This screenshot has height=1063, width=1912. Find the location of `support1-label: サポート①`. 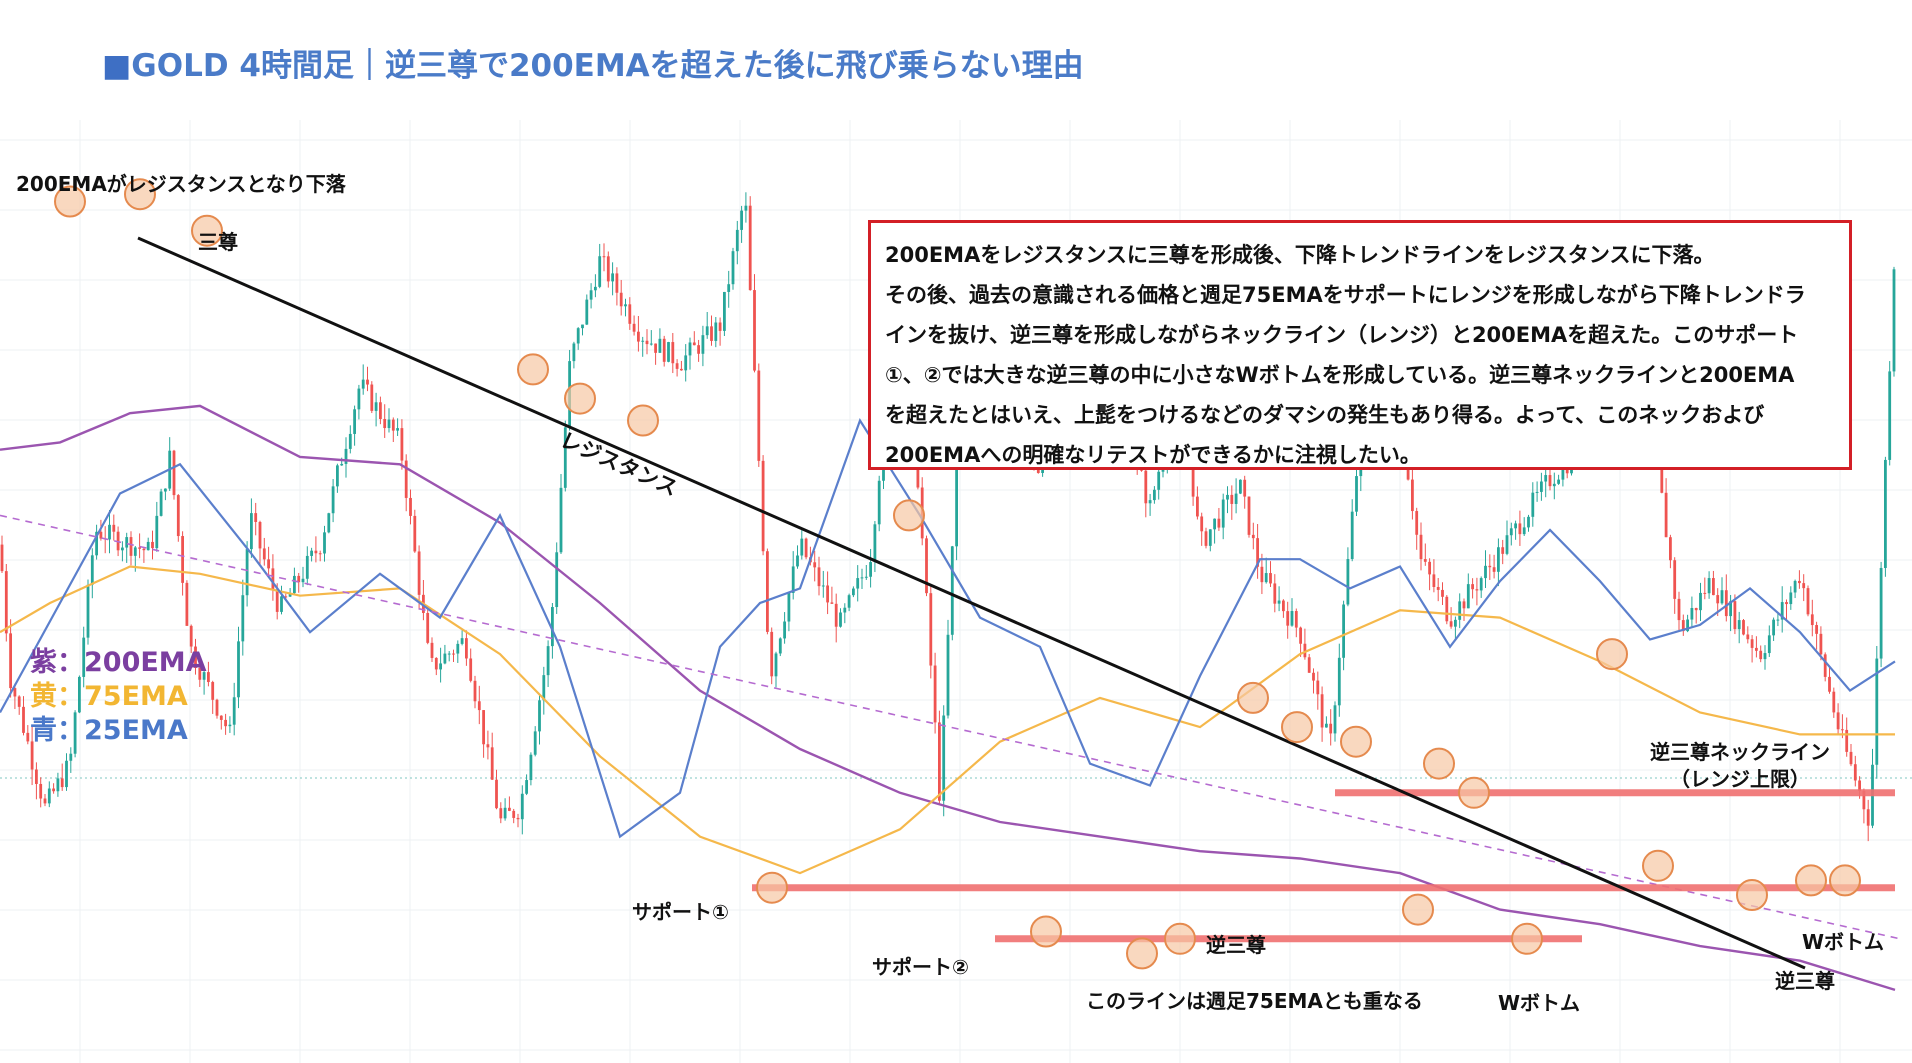

support1-label: サポート① is located at coordinates (680, 912).